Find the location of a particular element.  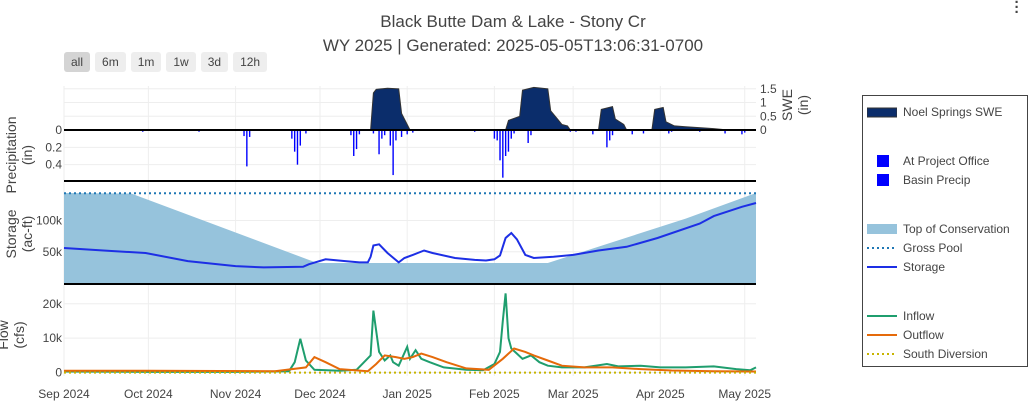

chart-title: Black Butte Dam & Lake - Stony Cr is located at coordinates (513, 21).